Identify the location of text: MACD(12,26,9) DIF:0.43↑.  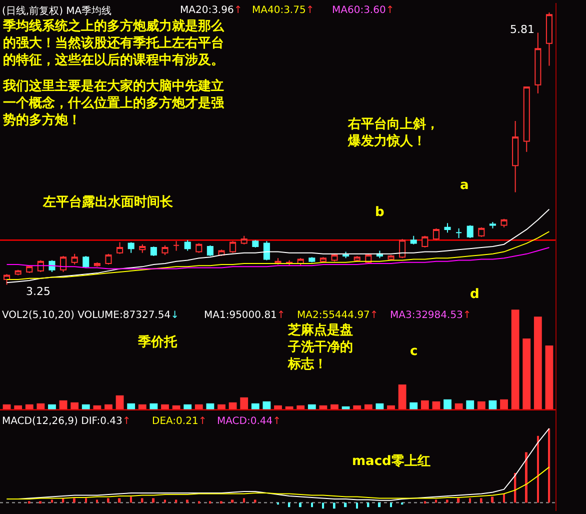
(66, 421).